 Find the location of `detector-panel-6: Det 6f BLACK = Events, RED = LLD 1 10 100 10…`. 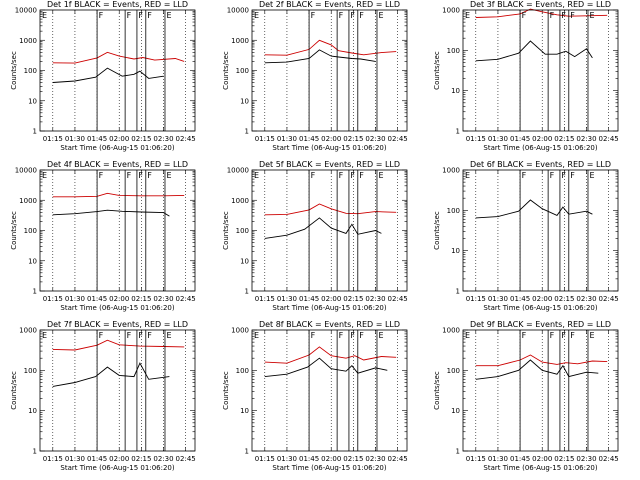

detector-panel-6: Det 6f BLACK = Events, RED = LLD 1 10 100 10… is located at coordinates (526, 236).